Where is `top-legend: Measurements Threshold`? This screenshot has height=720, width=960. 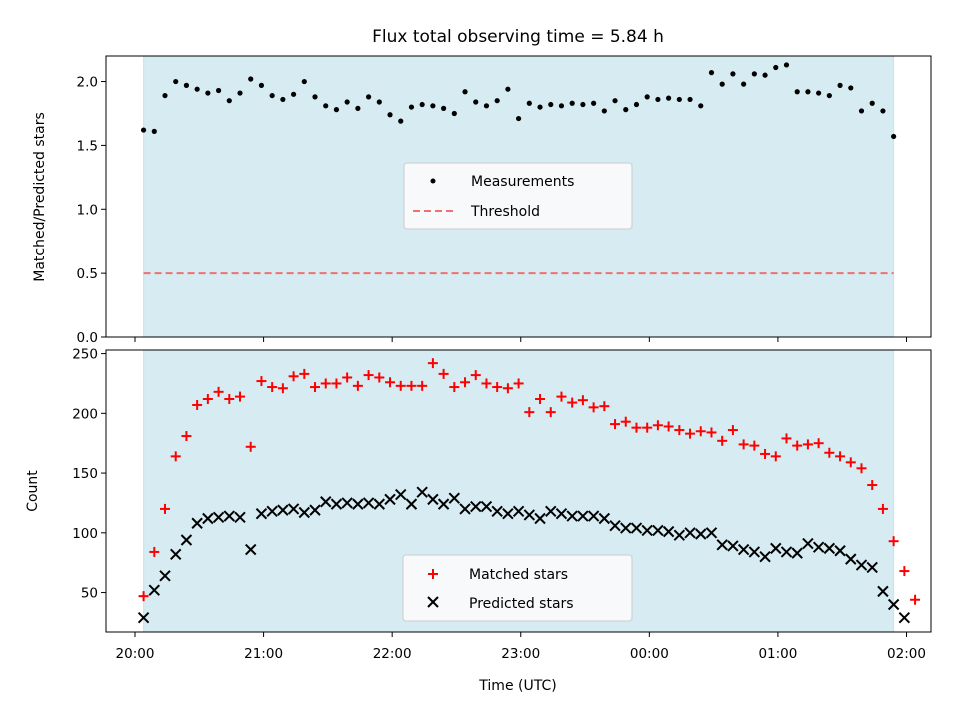 top-legend: Measurements Threshold is located at coordinates (518, 196).